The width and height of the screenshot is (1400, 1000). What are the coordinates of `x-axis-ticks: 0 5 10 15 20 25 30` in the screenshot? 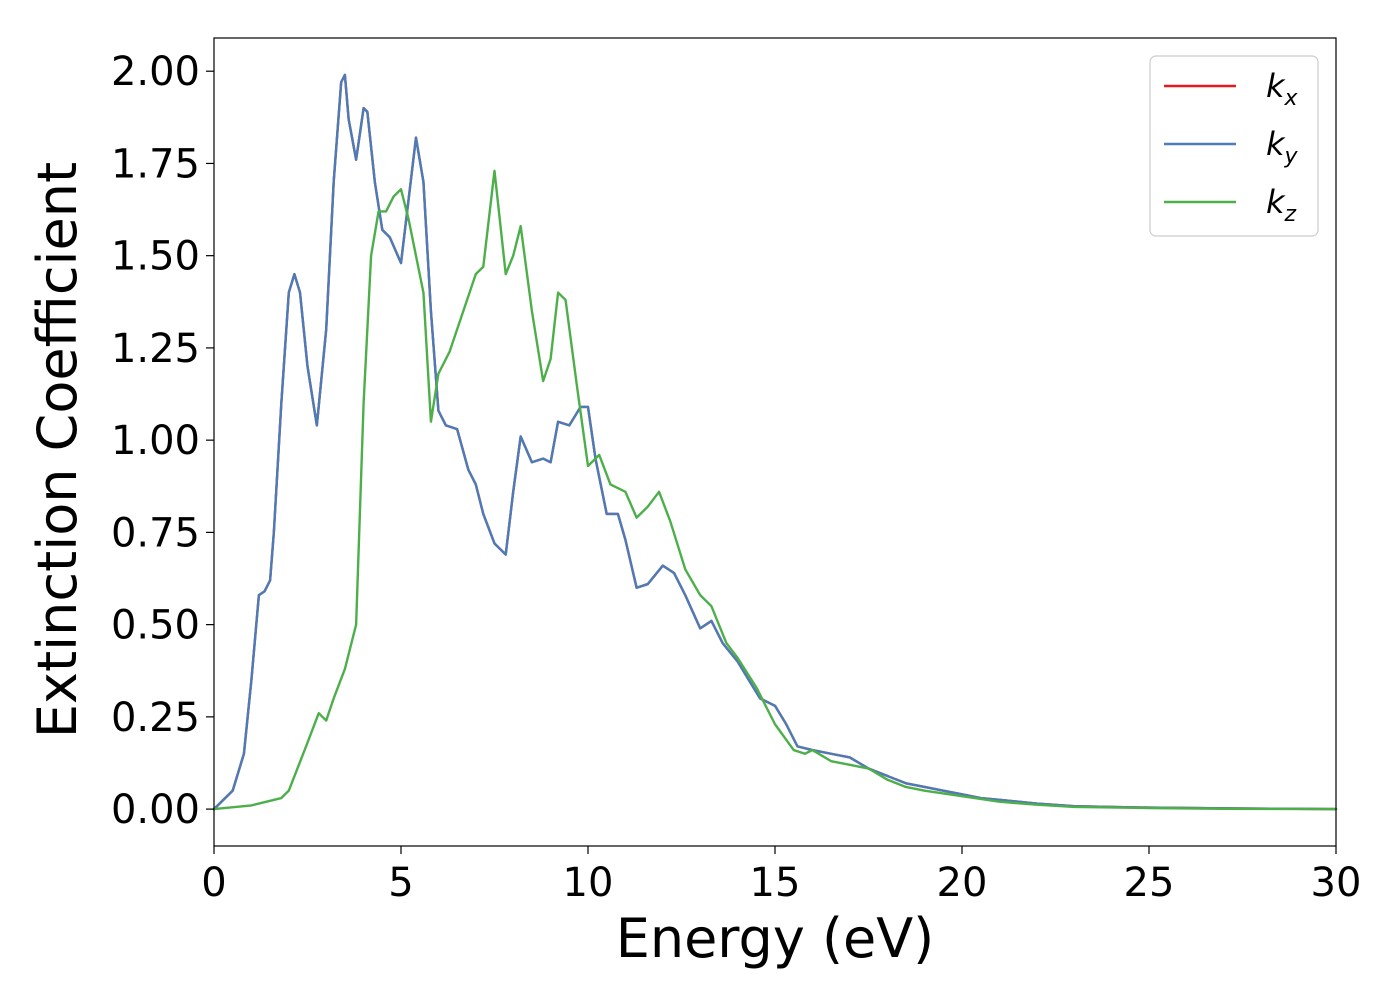 It's located at (781, 876).